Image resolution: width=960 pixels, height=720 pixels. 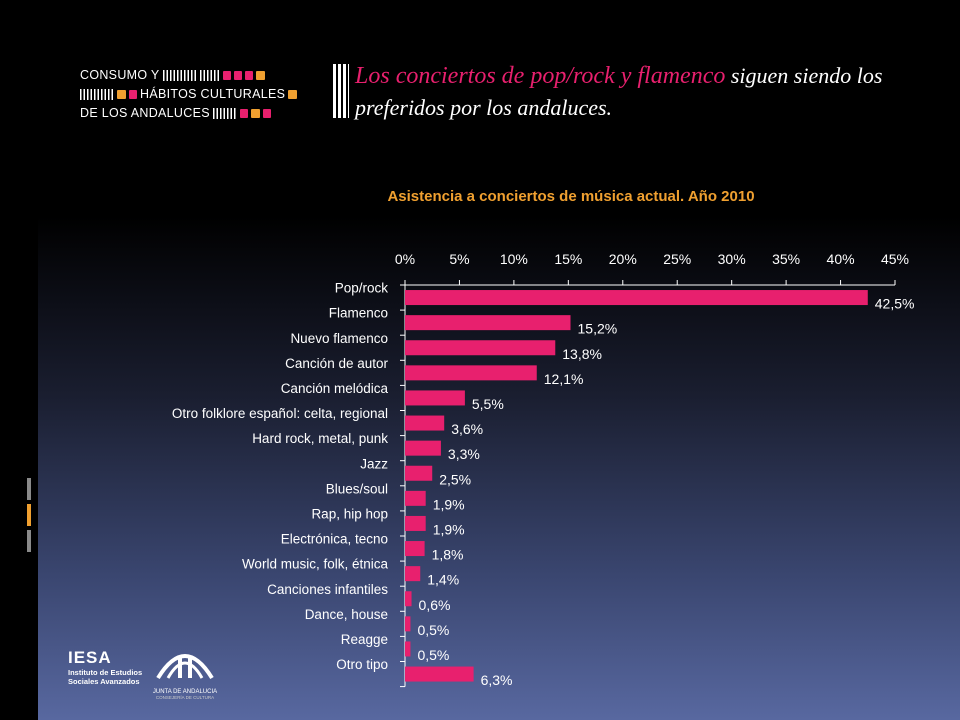 What do you see at coordinates (121, 94) in the screenshot?
I see `cart-icon` at bounding box center [121, 94].